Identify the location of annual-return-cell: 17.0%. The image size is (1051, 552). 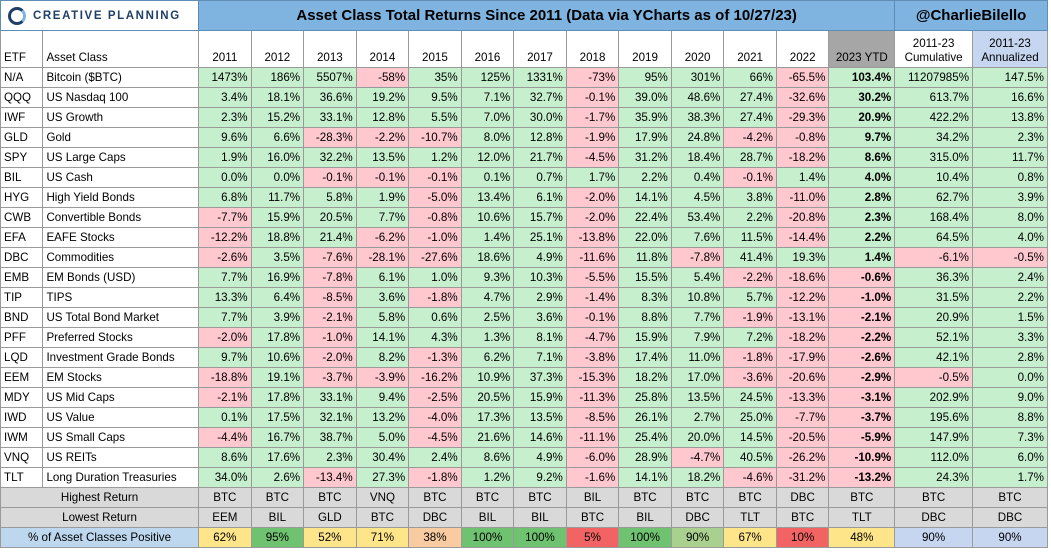
(697, 377).